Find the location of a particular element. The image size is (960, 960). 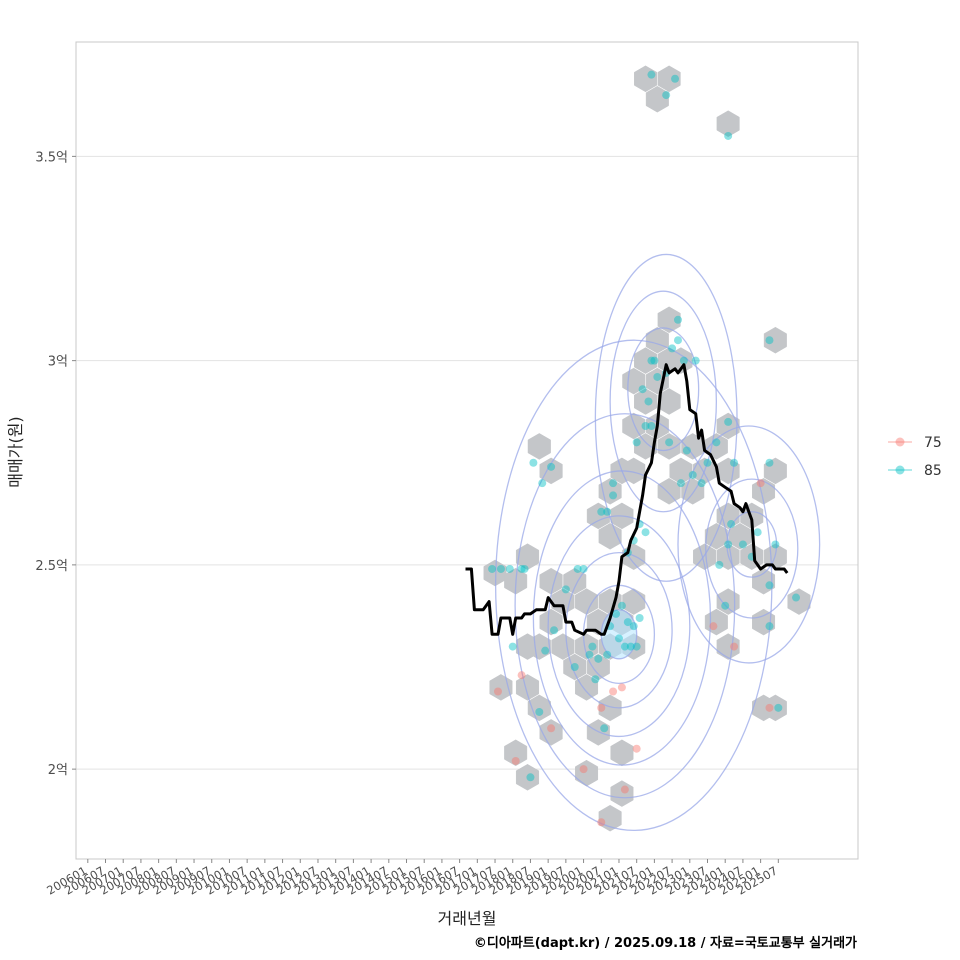

y-axis-title: 매매가(원) is located at coordinates (15, 451).